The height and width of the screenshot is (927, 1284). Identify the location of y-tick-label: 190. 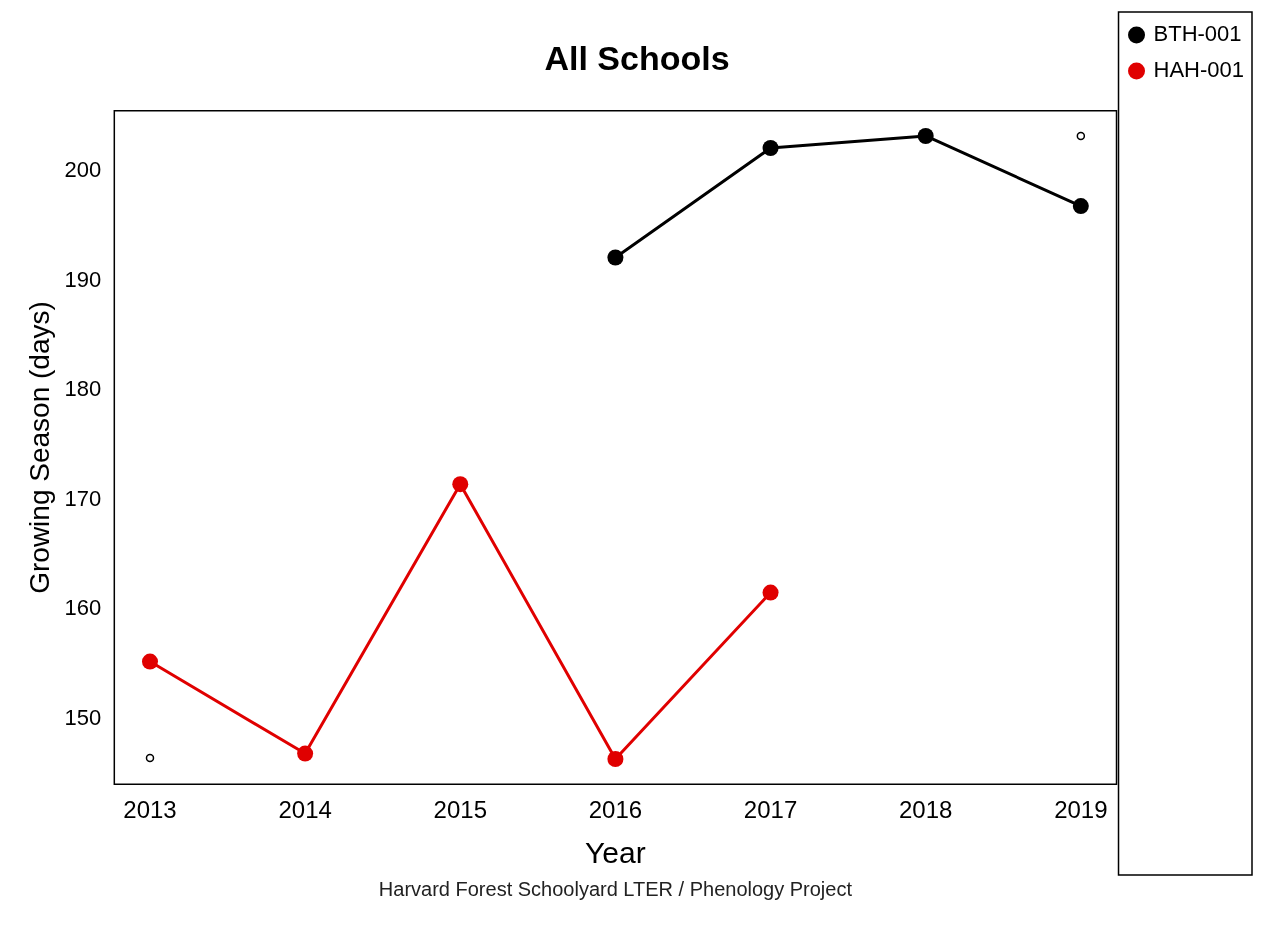
(83, 279).